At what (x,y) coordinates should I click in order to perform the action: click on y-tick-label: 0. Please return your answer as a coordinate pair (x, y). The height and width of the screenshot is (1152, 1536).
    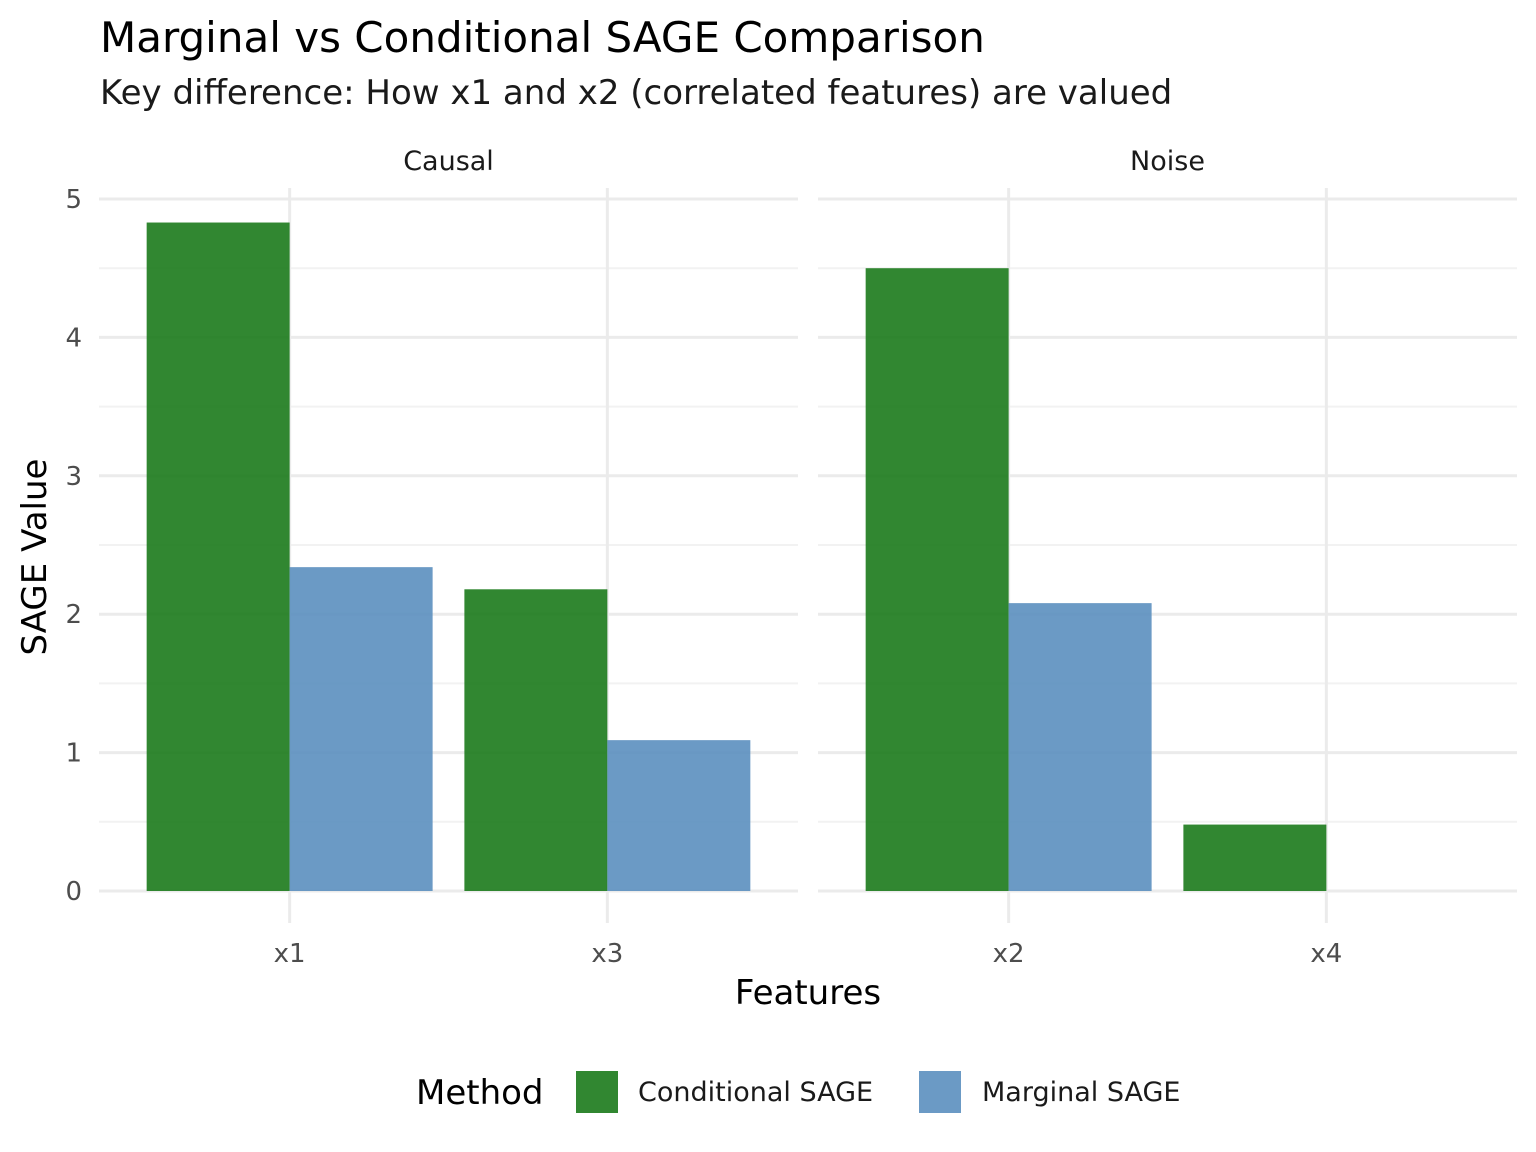
    Looking at the image, I should click on (73, 892).